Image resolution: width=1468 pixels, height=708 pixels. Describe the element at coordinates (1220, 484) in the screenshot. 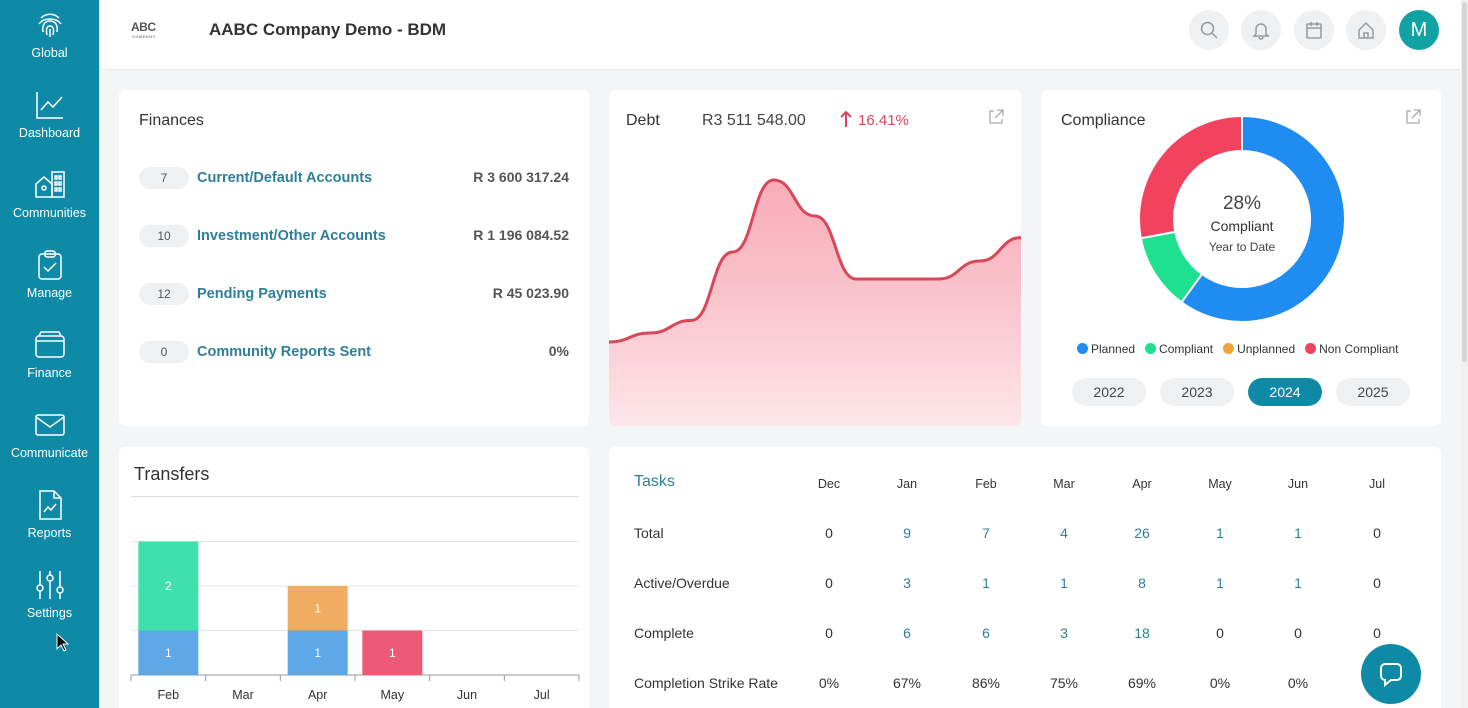

I see `tasks-month-header: May` at that location.